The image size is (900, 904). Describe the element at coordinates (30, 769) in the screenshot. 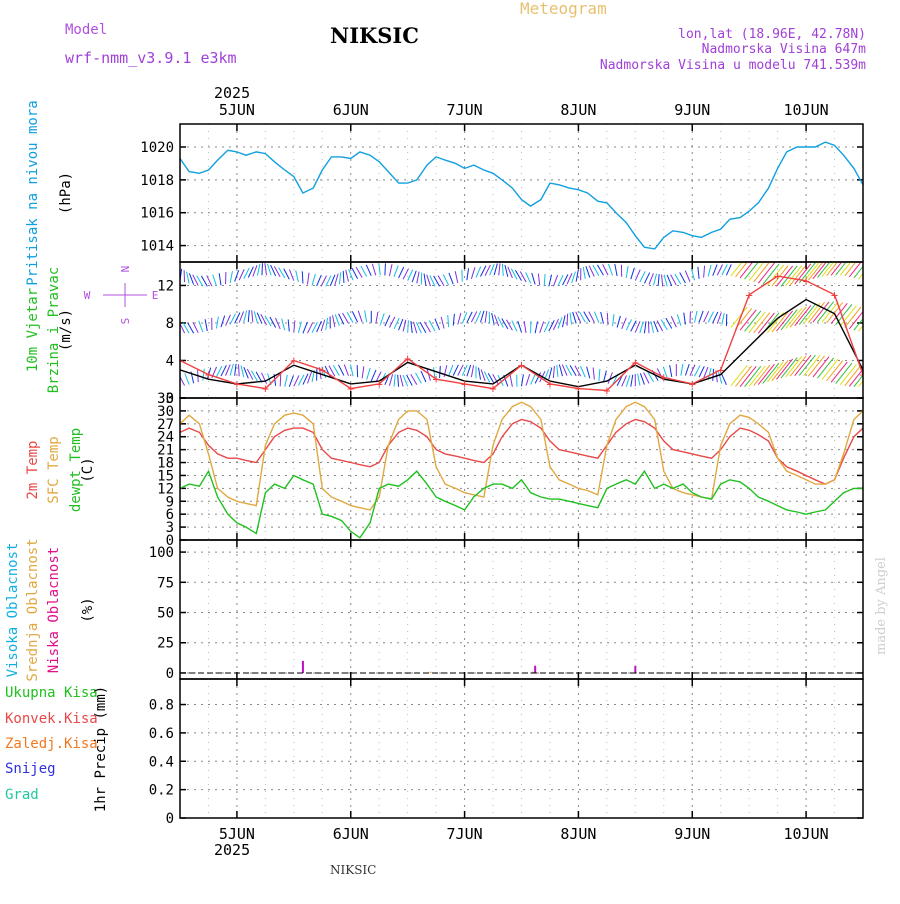

I see `legend-label: Snijeg` at that location.